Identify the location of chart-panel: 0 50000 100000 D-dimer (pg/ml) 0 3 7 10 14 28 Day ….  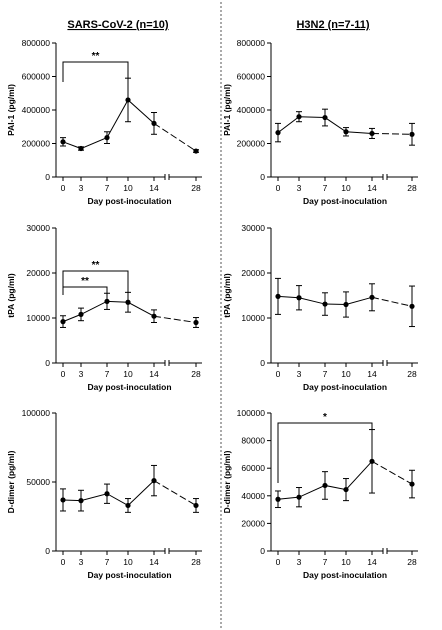
(104, 494).